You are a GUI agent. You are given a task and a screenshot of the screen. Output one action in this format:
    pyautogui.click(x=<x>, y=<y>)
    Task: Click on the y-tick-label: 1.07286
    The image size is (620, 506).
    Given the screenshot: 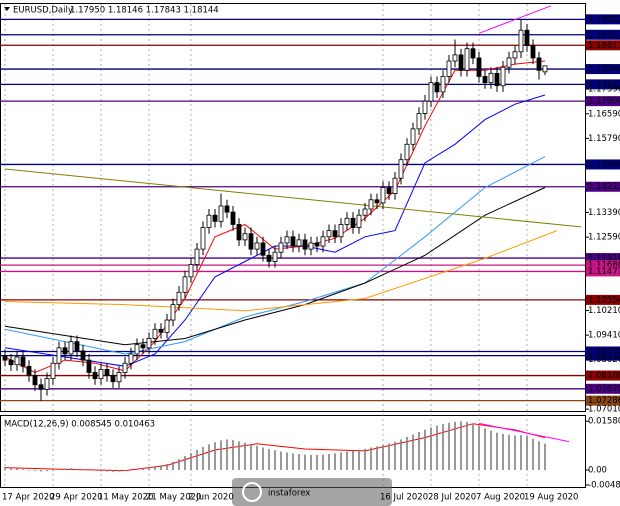 What is the action you would take?
    pyautogui.click(x=604, y=401)
    